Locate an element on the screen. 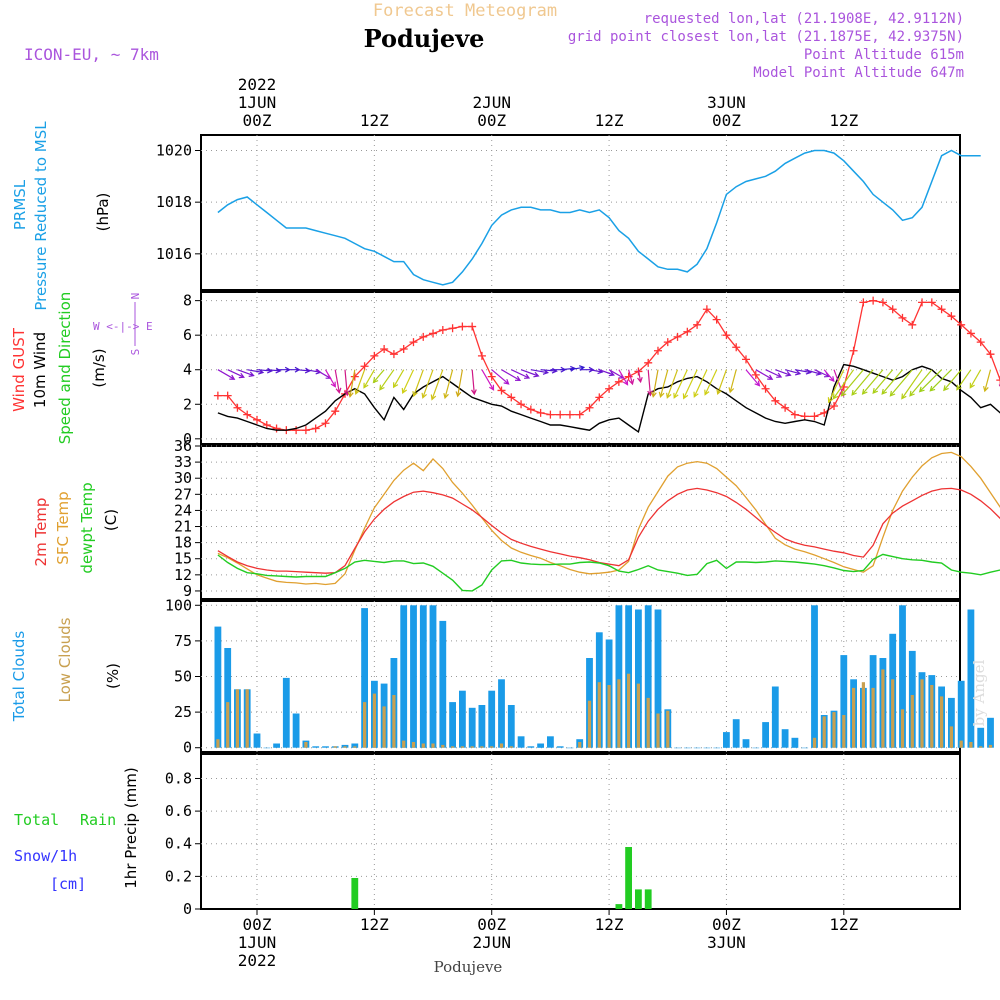 This screenshot has height=1000, width=1000. pressure-frame is located at coordinates (580, 212).